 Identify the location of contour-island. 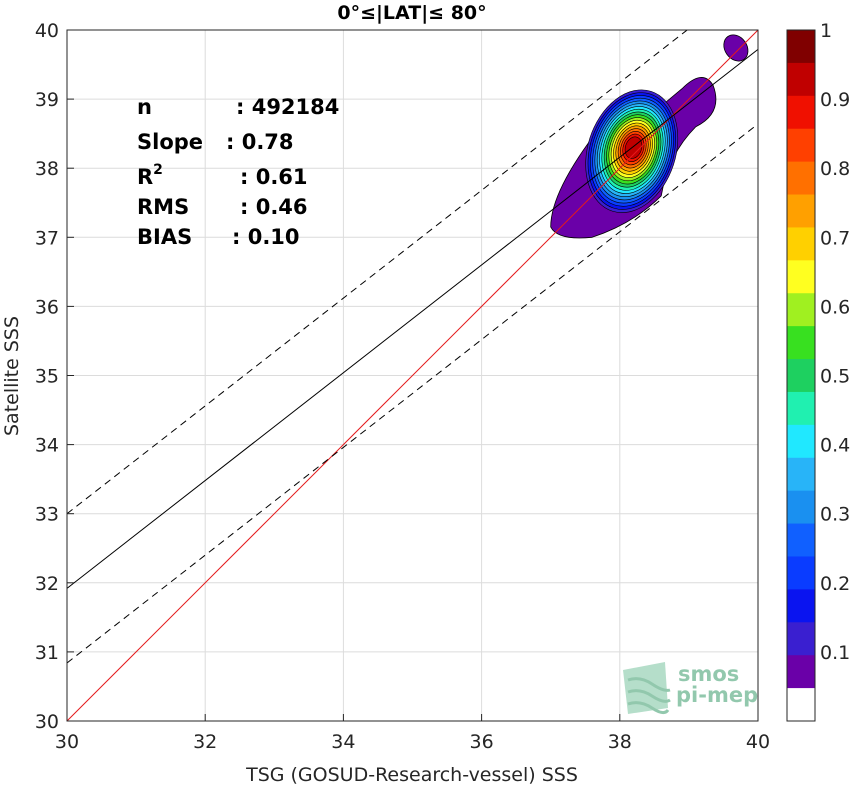
(736, 48).